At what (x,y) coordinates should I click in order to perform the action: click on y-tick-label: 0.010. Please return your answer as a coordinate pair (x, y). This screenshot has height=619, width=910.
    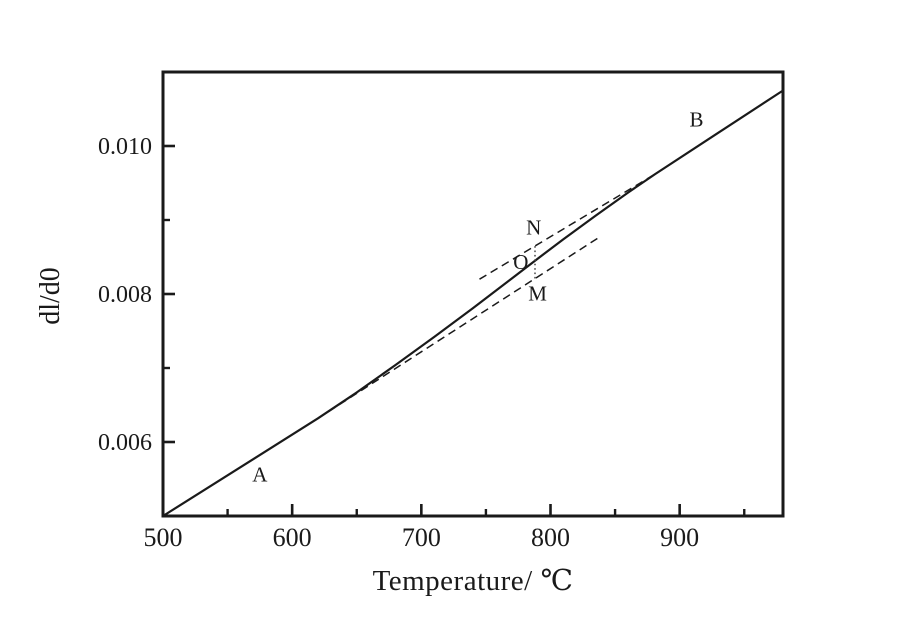
    Looking at the image, I should click on (125, 147).